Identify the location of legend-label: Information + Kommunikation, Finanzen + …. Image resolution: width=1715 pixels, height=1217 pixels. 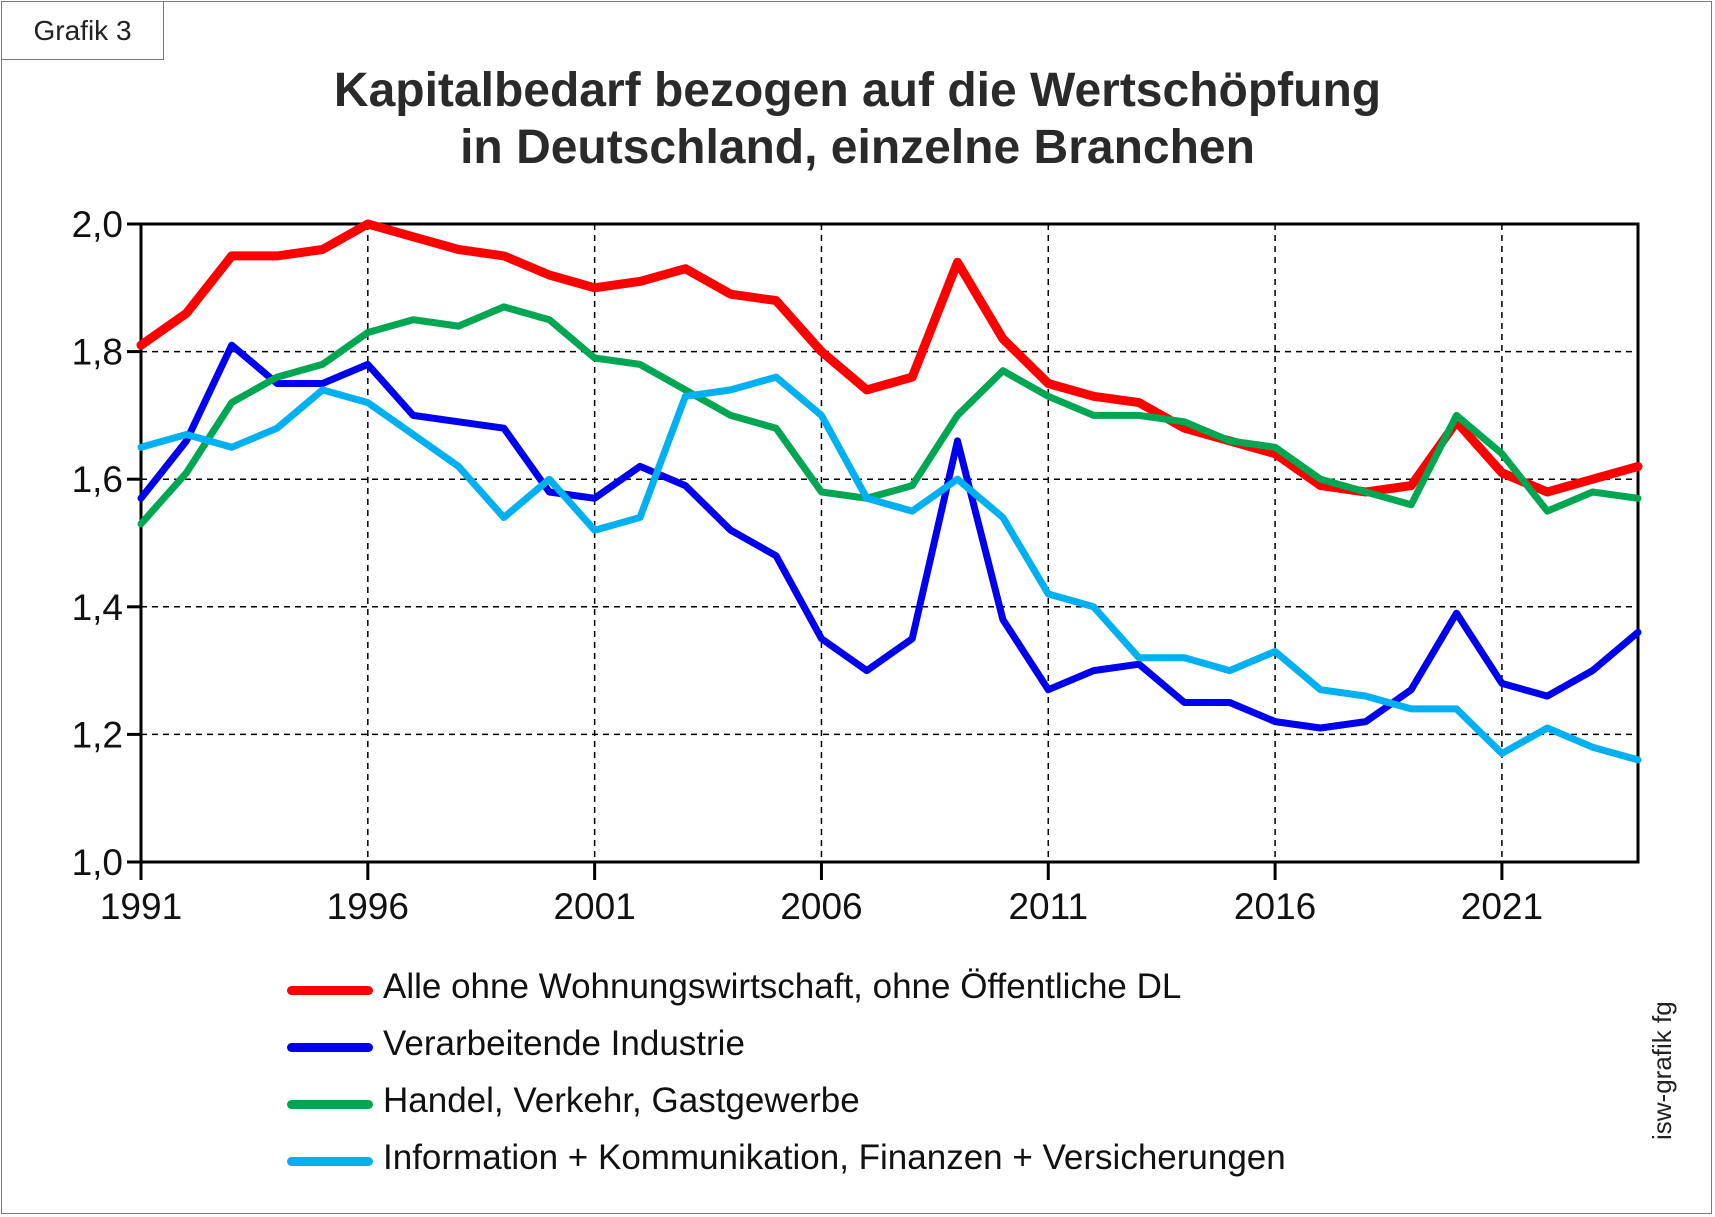
(834, 1157).